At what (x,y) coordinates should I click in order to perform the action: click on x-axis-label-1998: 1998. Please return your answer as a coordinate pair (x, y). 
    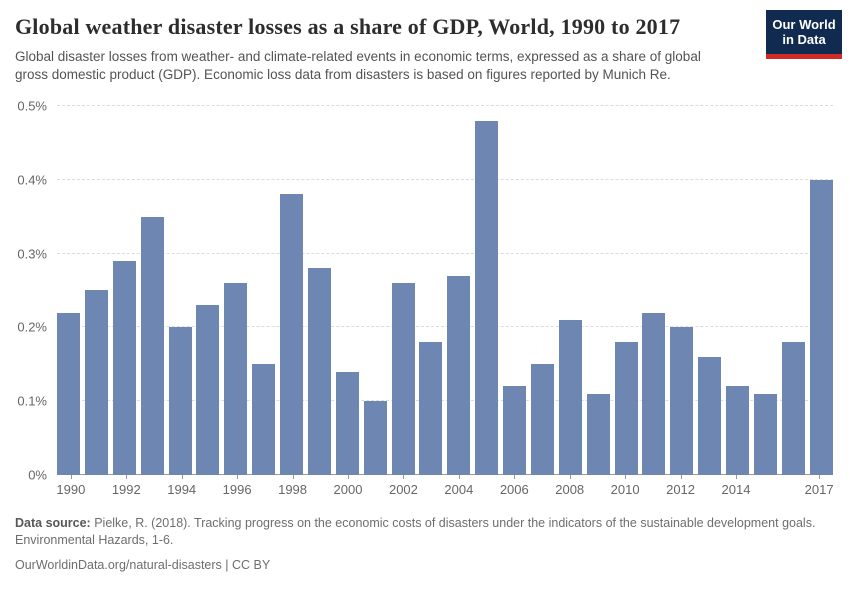
    Looking at the image, I should click on (293, 489).